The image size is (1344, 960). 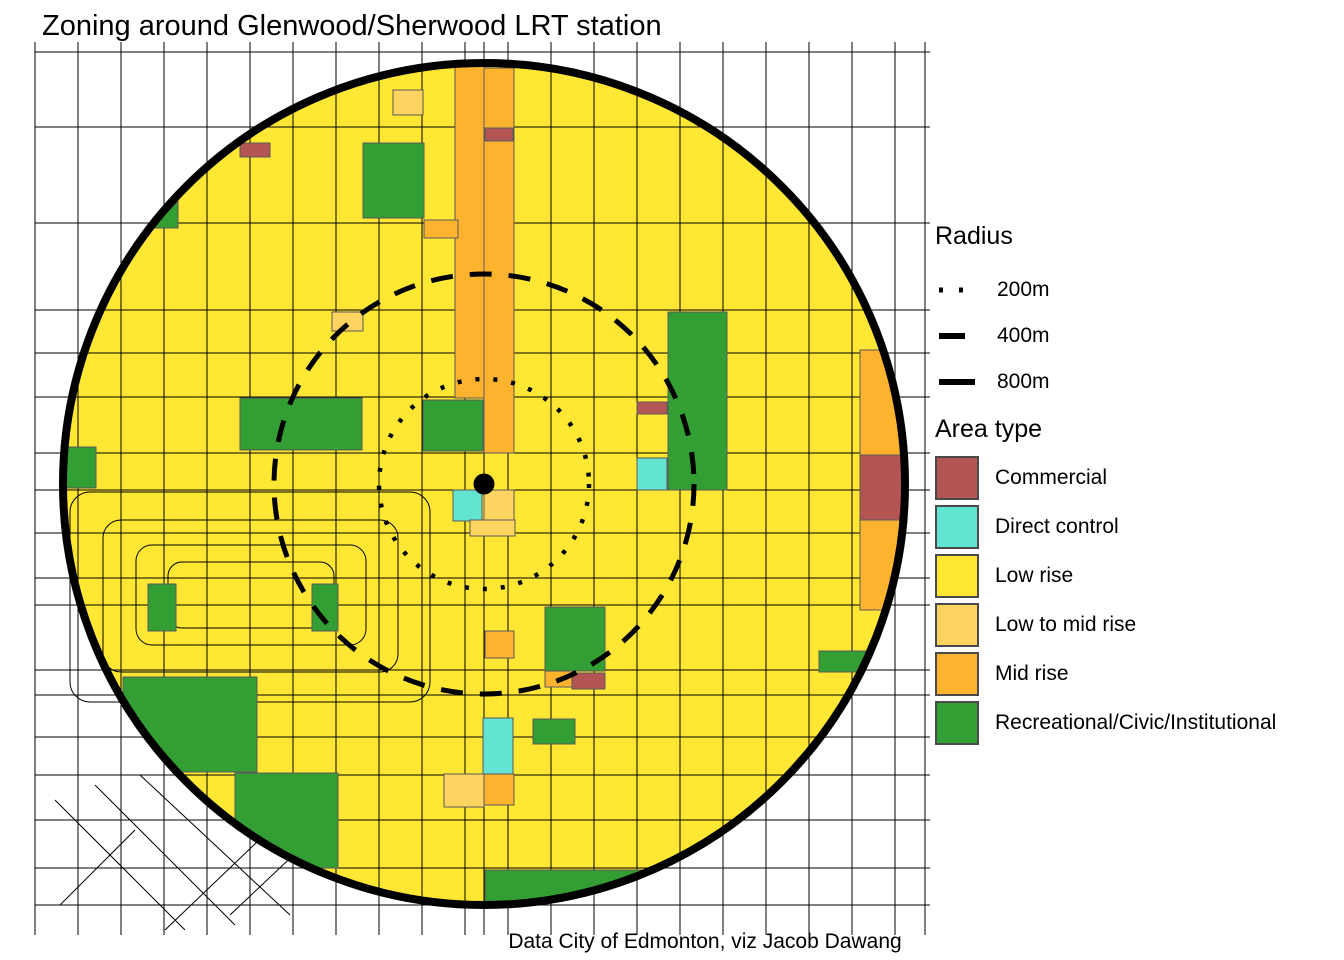 What do you see at coordinates (1135, 309) in the screenshot?
I see `radius-legend: Radius 200m 400m 800m` at bounding box center [1135, 309].